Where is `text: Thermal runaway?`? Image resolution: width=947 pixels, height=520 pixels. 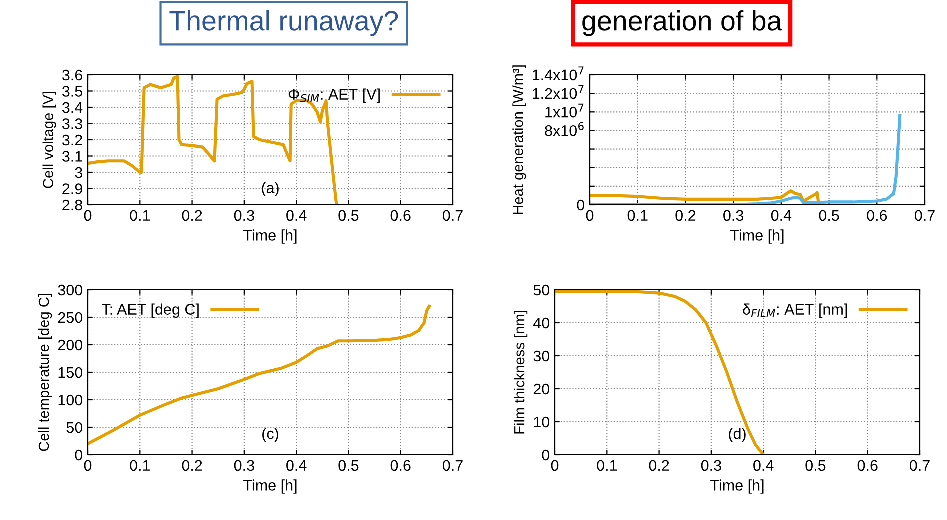
text: Thermal runaway? is located at coordinates (284, 23).